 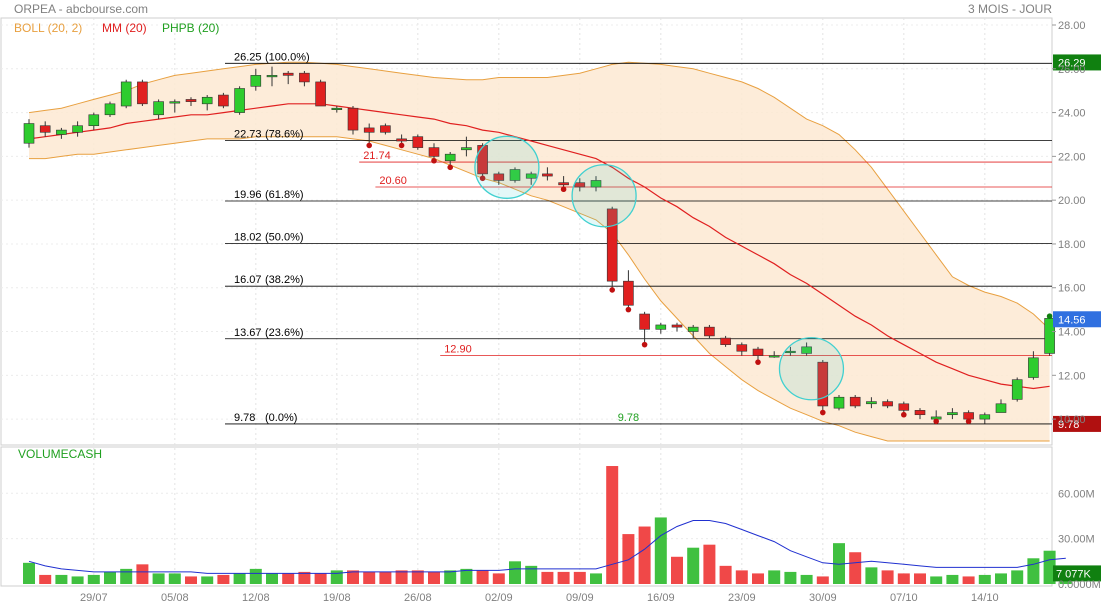 What do you see at coordinates (337, 598) in the screenshot?
I see `x-tick-label: 19/08` at bounding box center [337, 598].